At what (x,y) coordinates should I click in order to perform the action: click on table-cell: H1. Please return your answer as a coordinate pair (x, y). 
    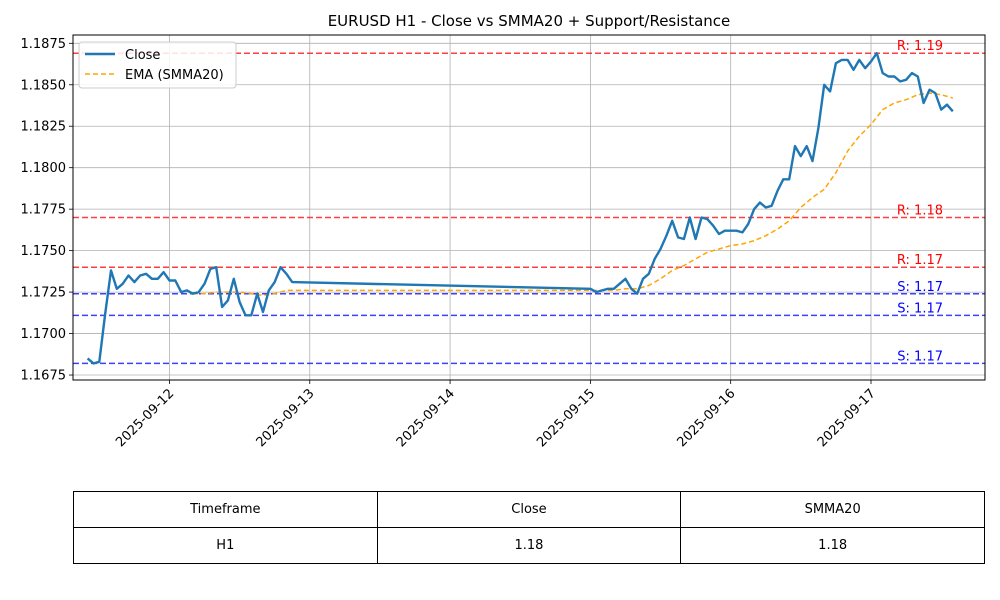
    Looking at the image, I should click on (225, 545).